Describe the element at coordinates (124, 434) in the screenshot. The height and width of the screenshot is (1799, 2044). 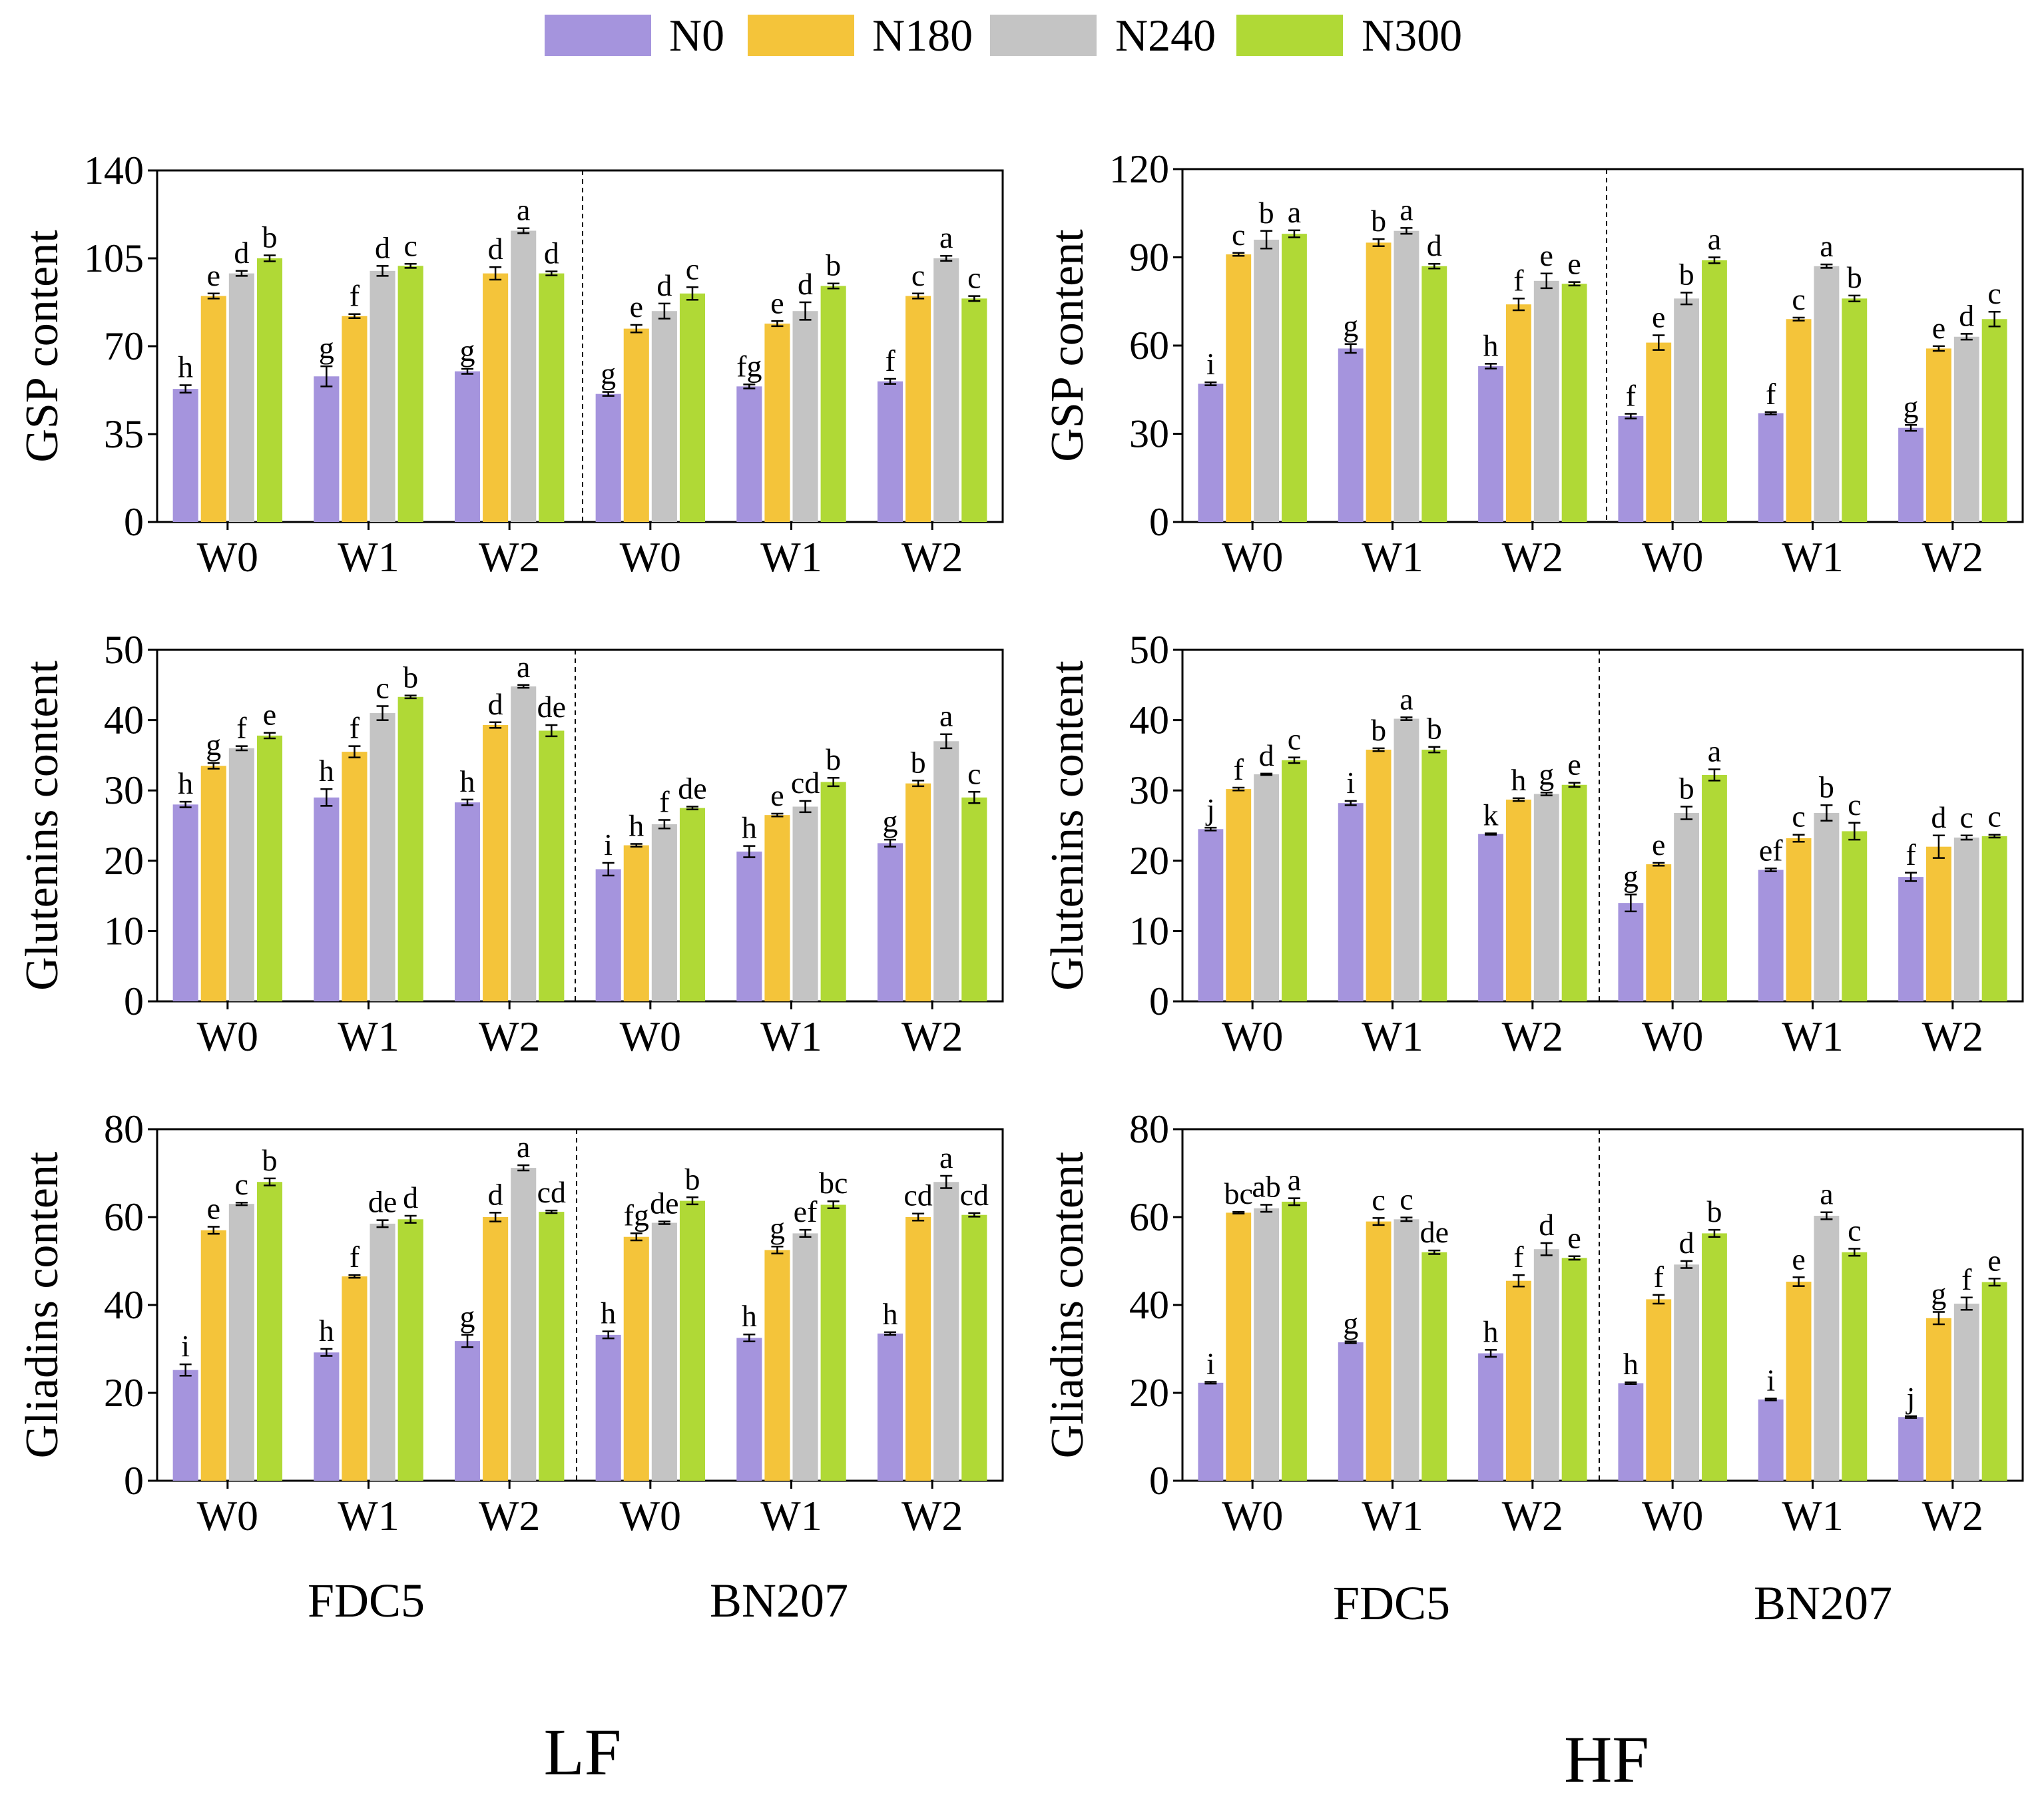
I see `y-tick-label: 35` at that location.